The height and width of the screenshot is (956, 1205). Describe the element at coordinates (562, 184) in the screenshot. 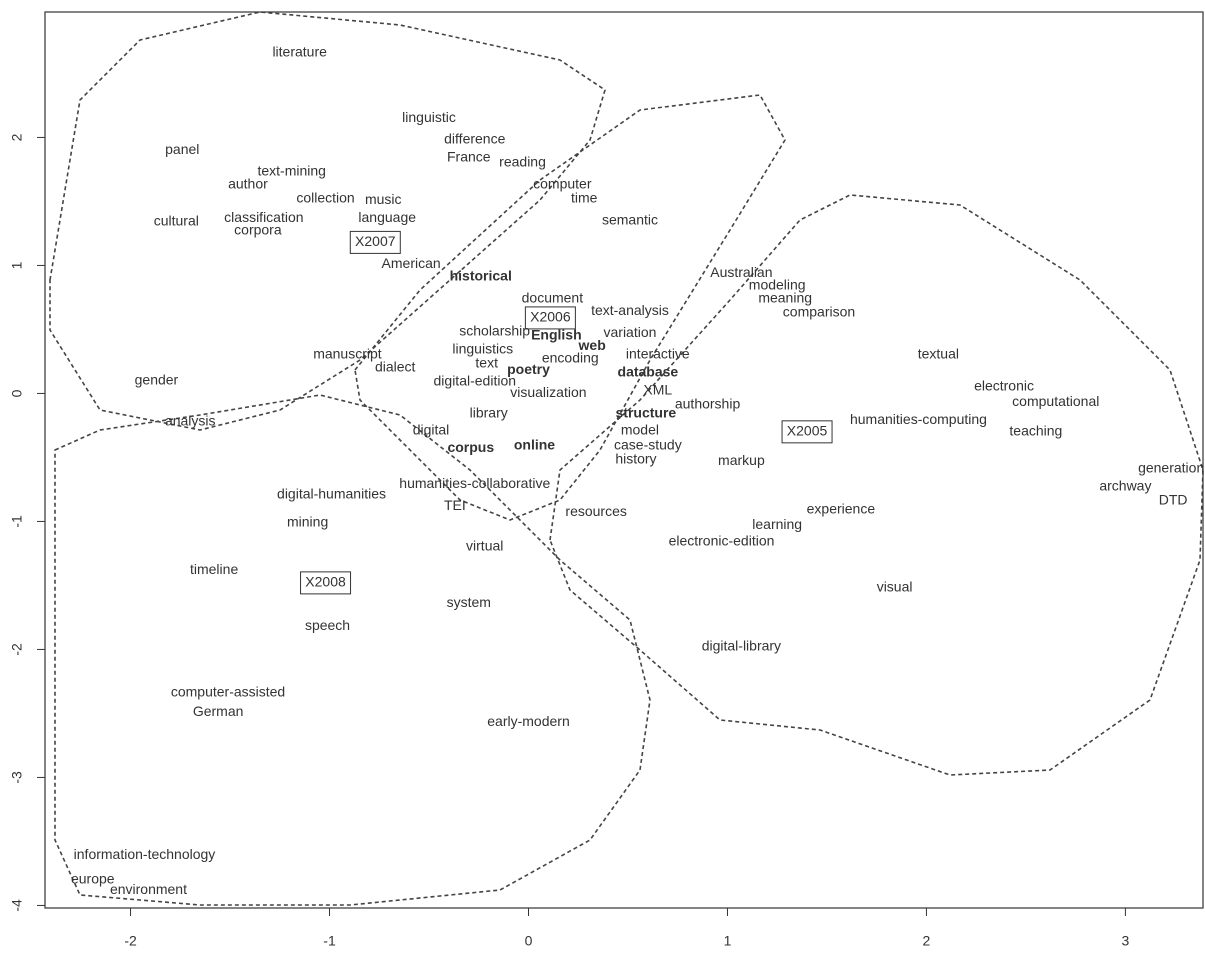

I see `term-label: computer` at that location.